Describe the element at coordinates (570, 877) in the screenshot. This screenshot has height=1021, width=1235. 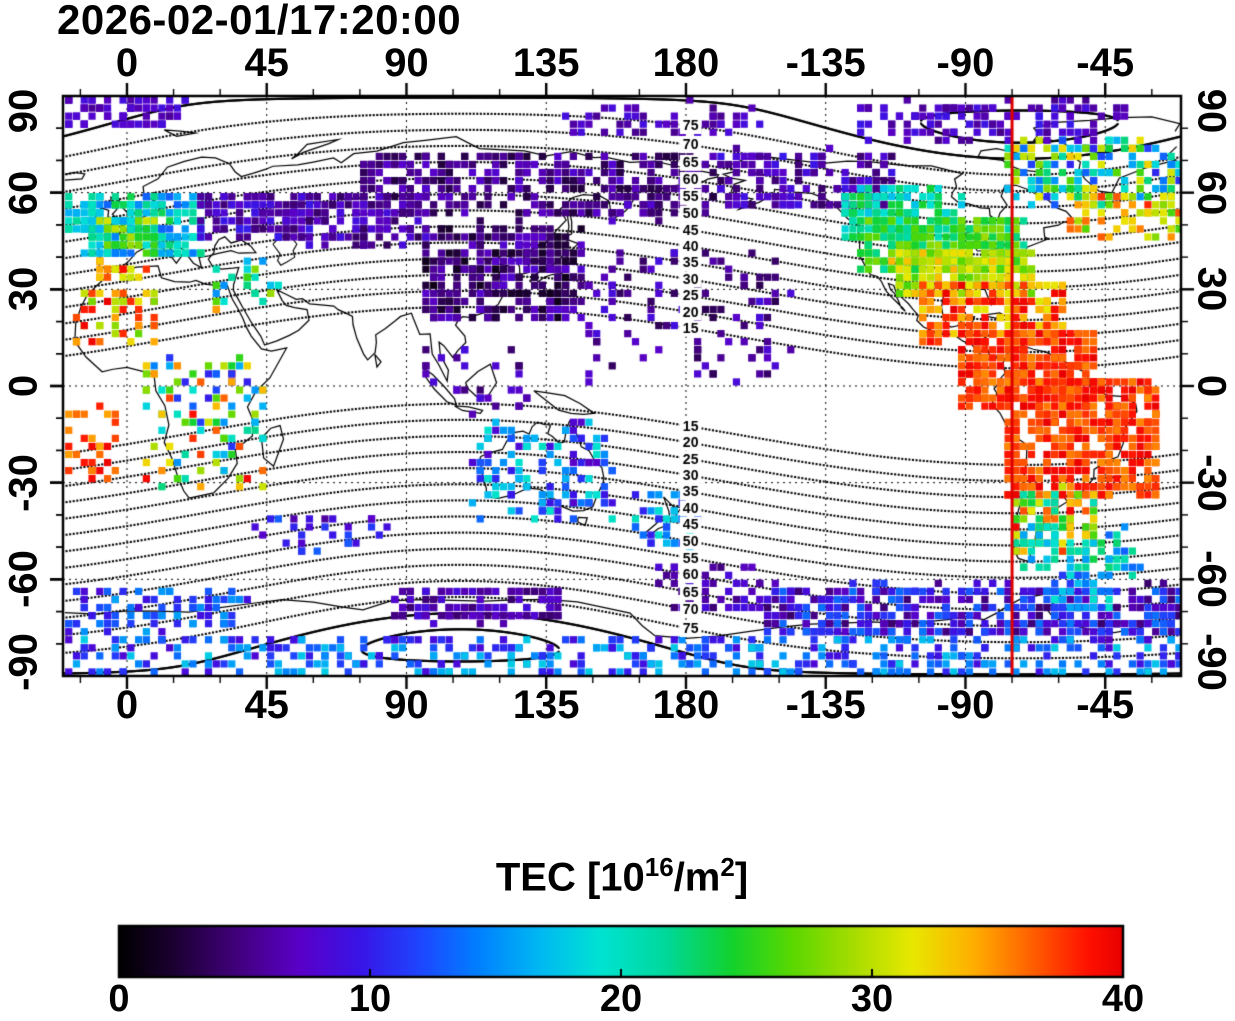
I see `colorbar-title-prefix: TEC [10` at that location.